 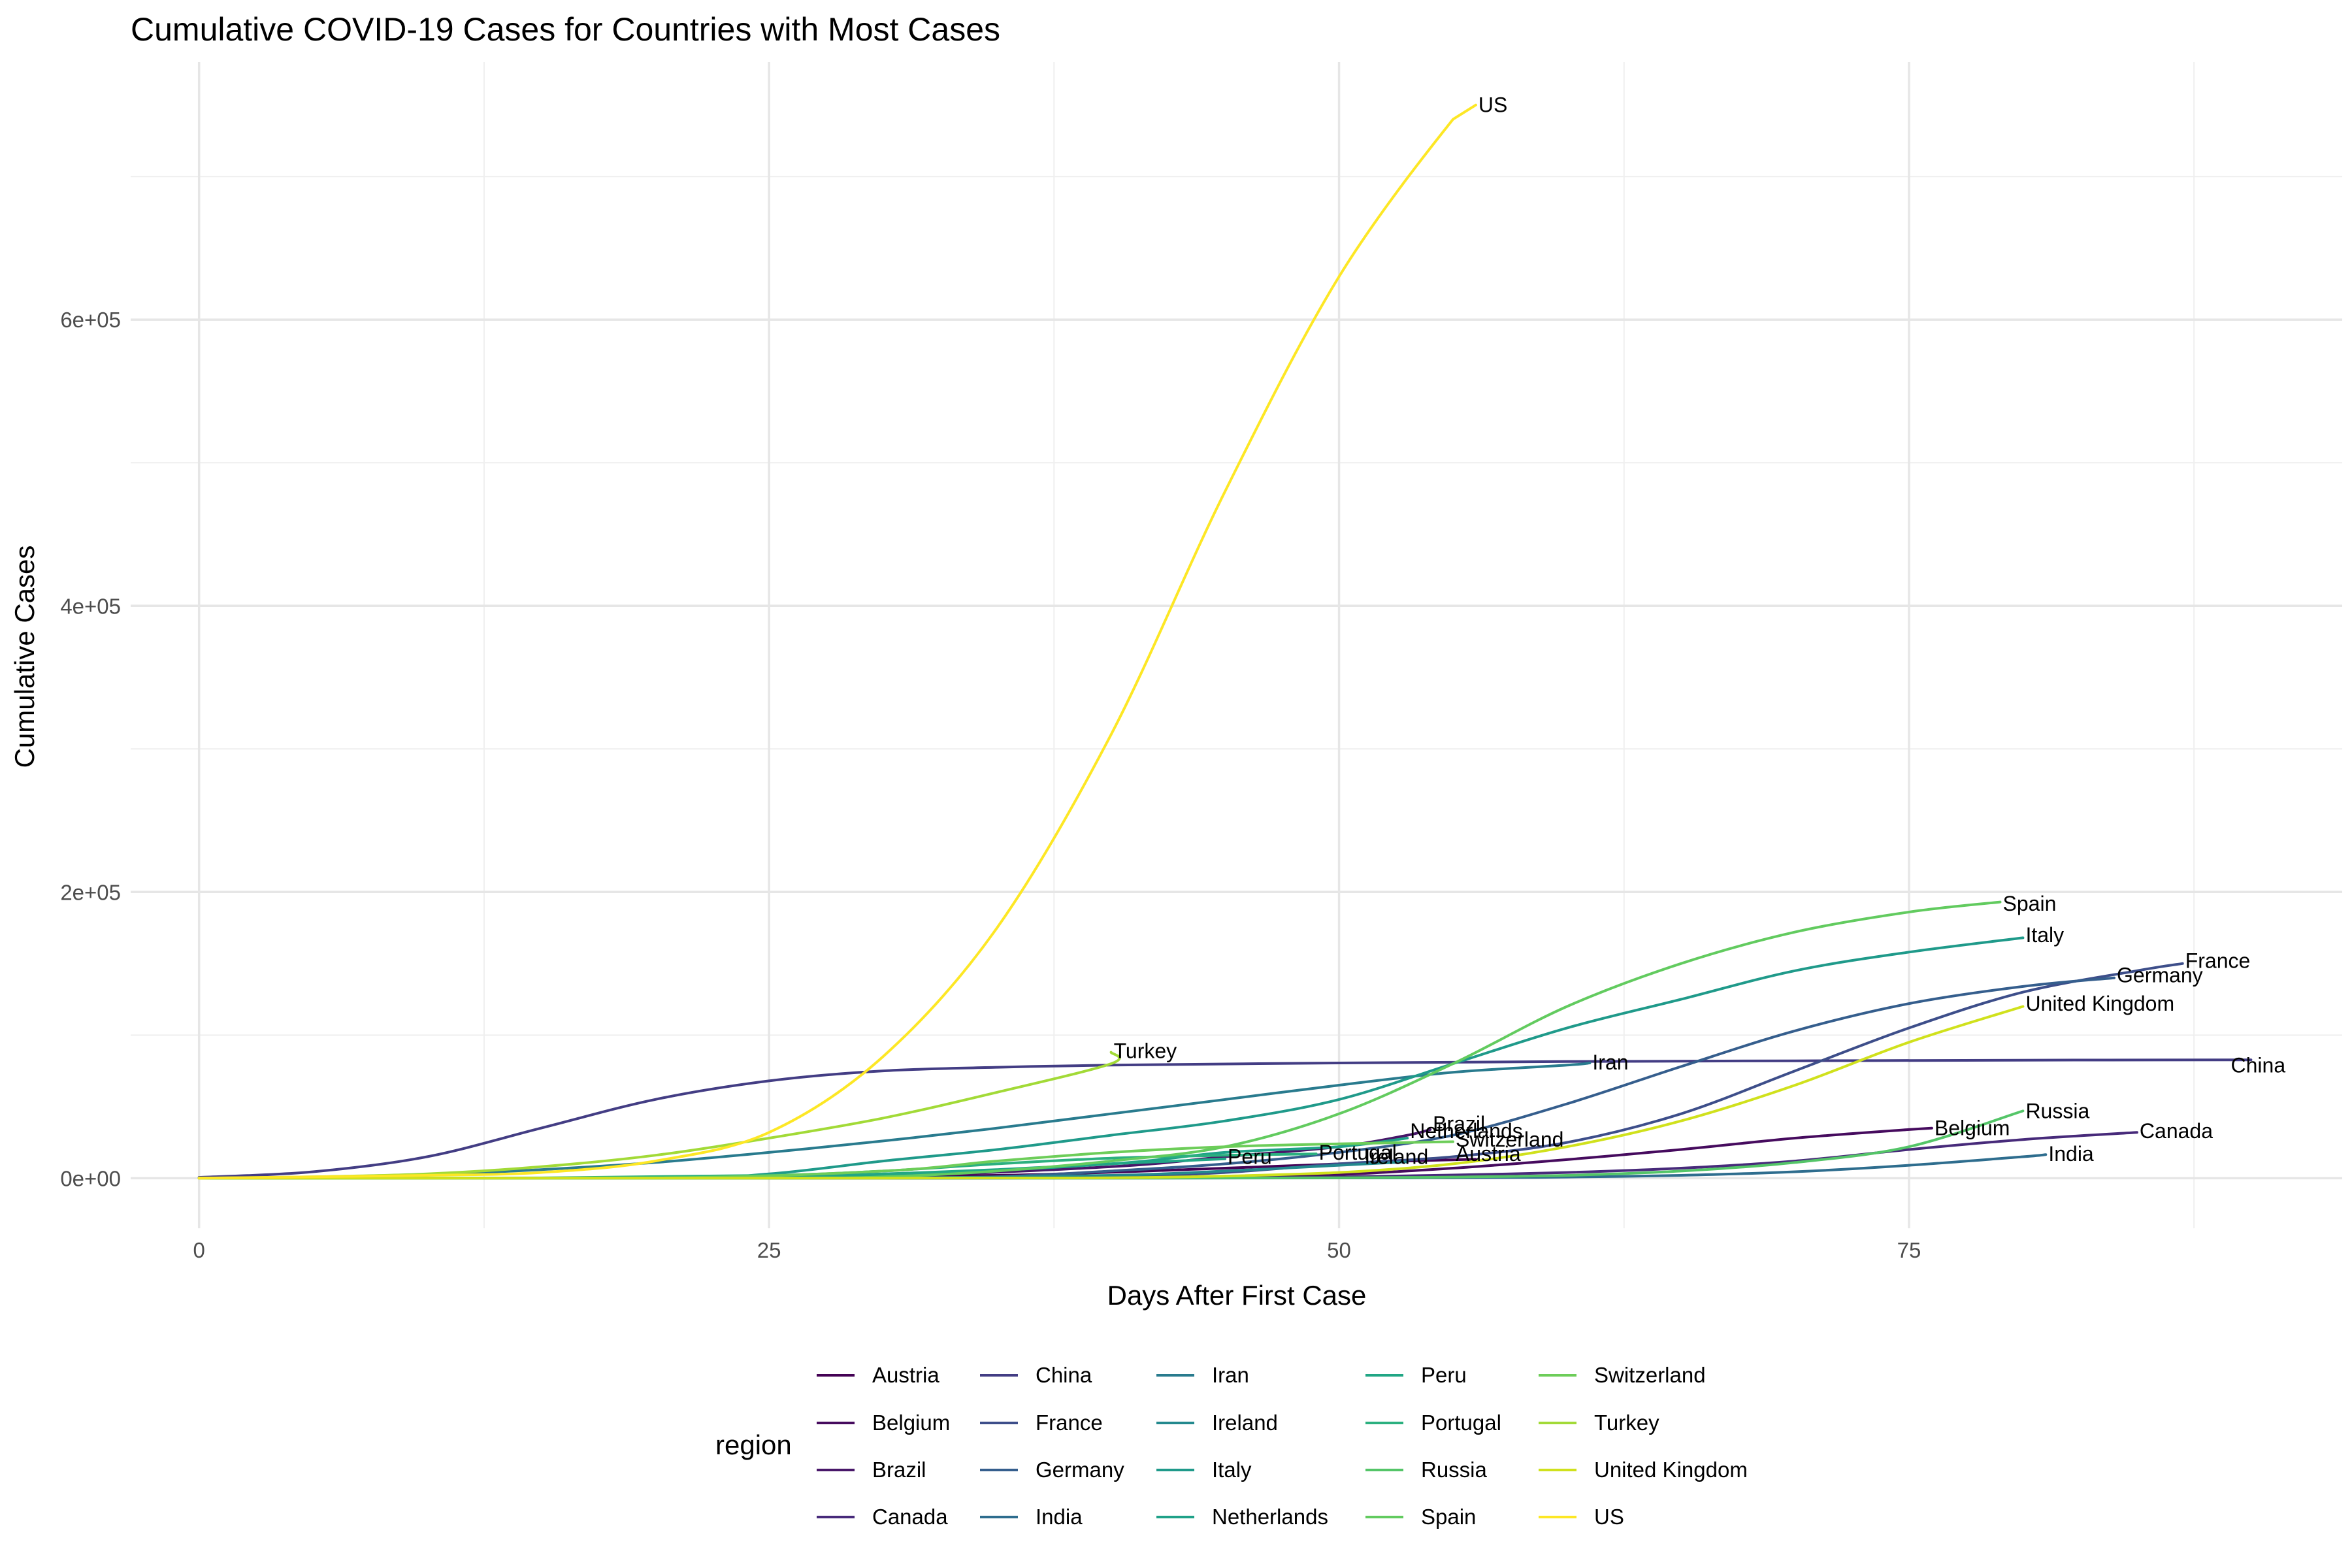 I want to click on legend-label-canada: Canada, so click(x=910, y=1517).